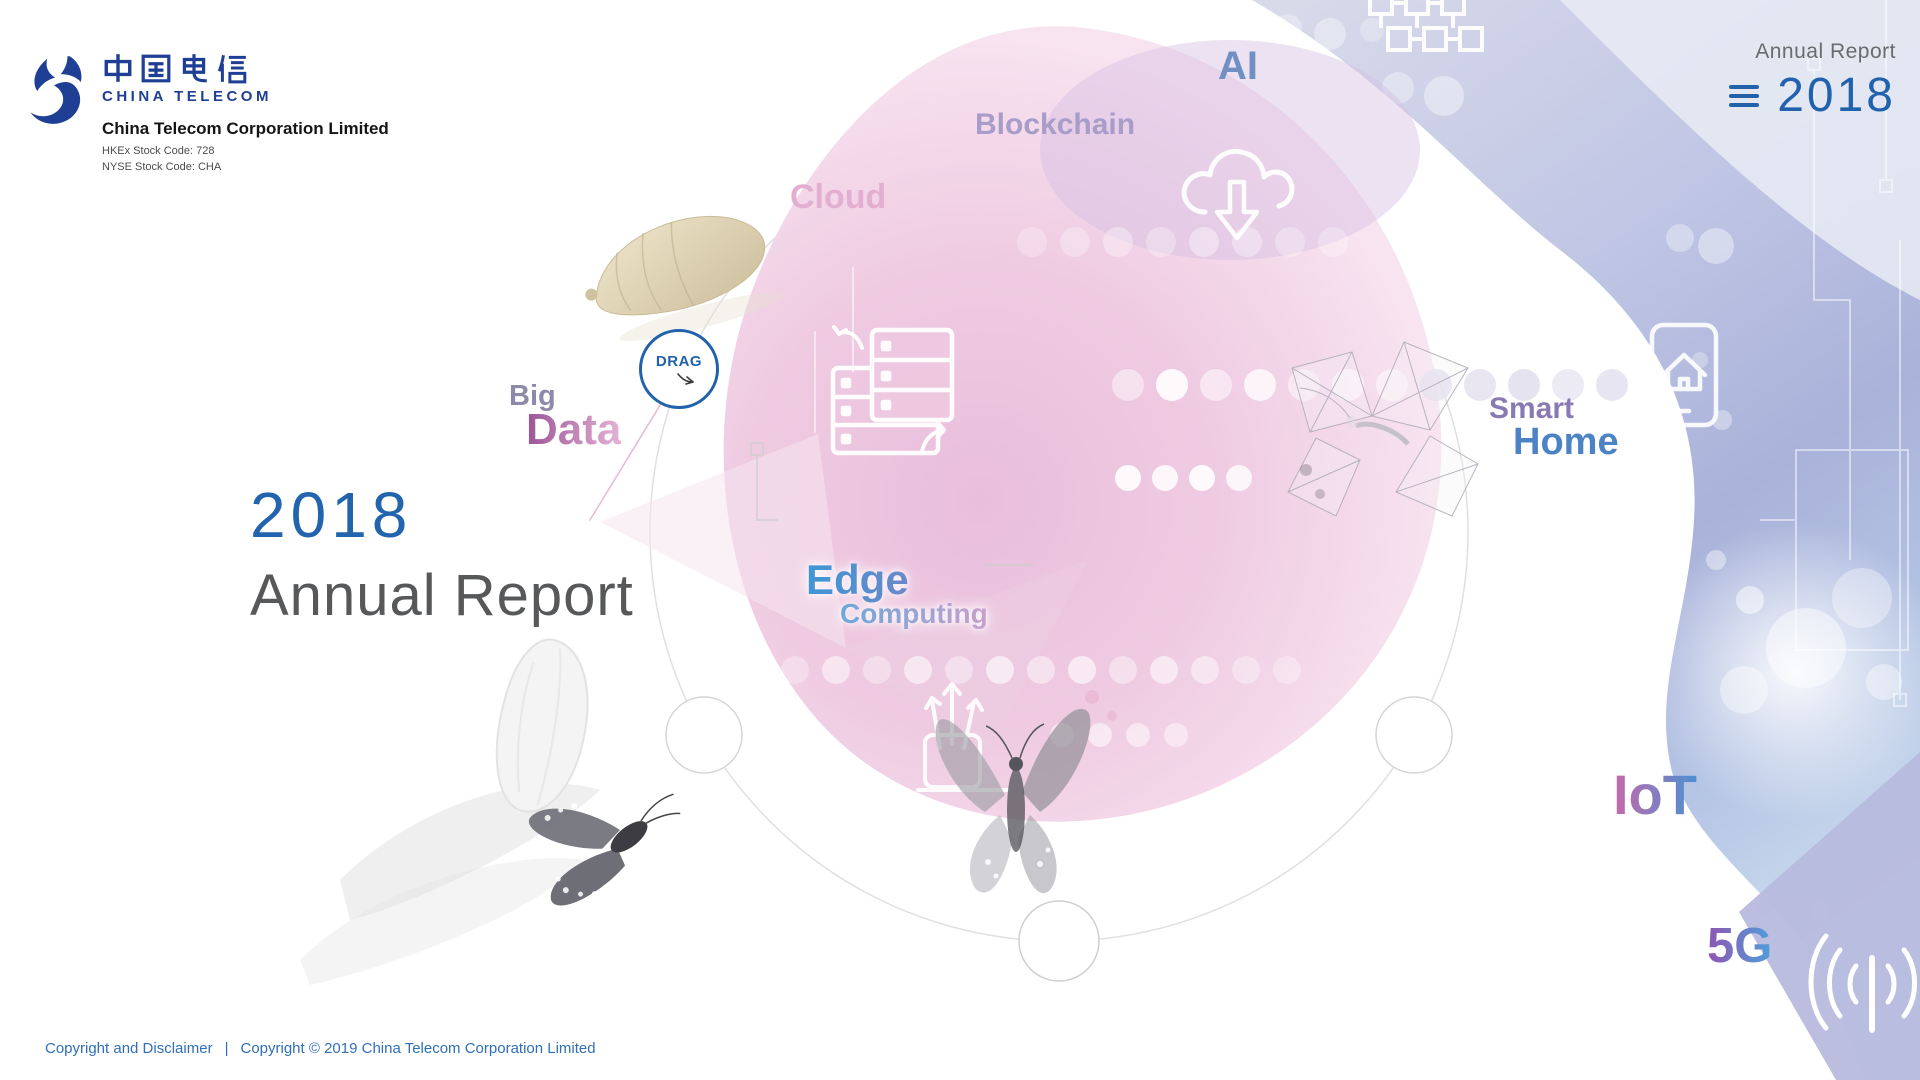  I want to click on keyword-5g: 5G, so click(1740, 946).